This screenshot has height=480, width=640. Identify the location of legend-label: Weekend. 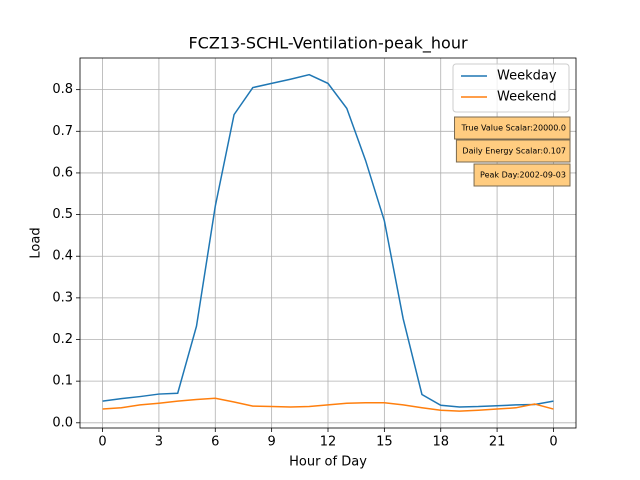
(527, 97).